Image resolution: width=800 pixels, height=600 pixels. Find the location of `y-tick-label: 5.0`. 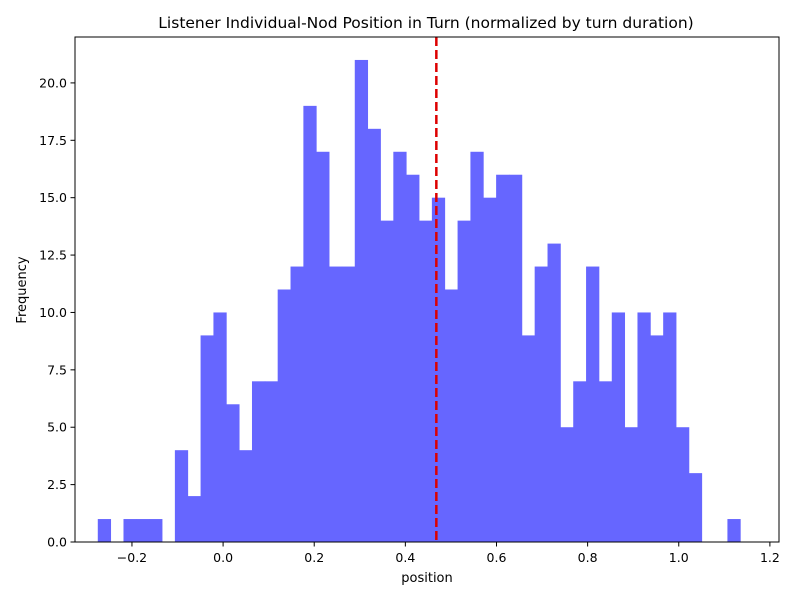

y-tick-label: 5.0 is located at coordinates (57, 427).